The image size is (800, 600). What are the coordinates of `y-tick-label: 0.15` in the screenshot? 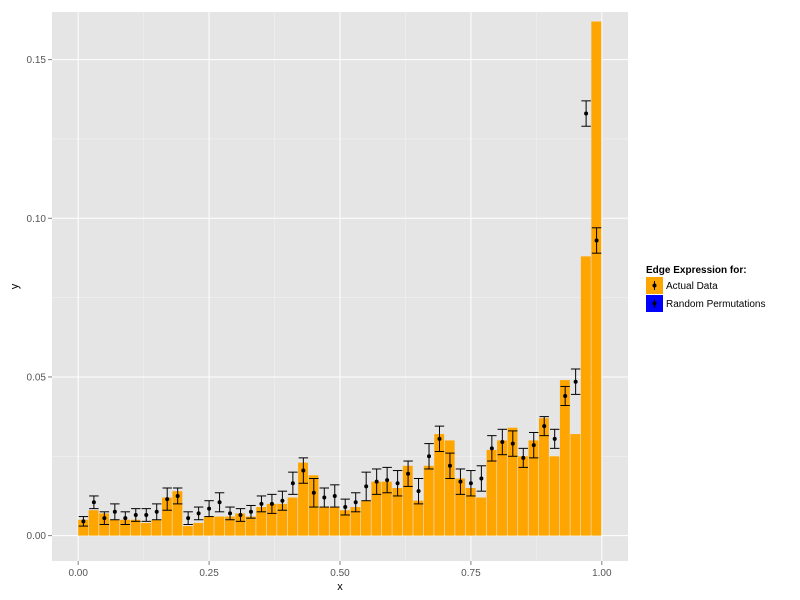 It's located at (37, 60).